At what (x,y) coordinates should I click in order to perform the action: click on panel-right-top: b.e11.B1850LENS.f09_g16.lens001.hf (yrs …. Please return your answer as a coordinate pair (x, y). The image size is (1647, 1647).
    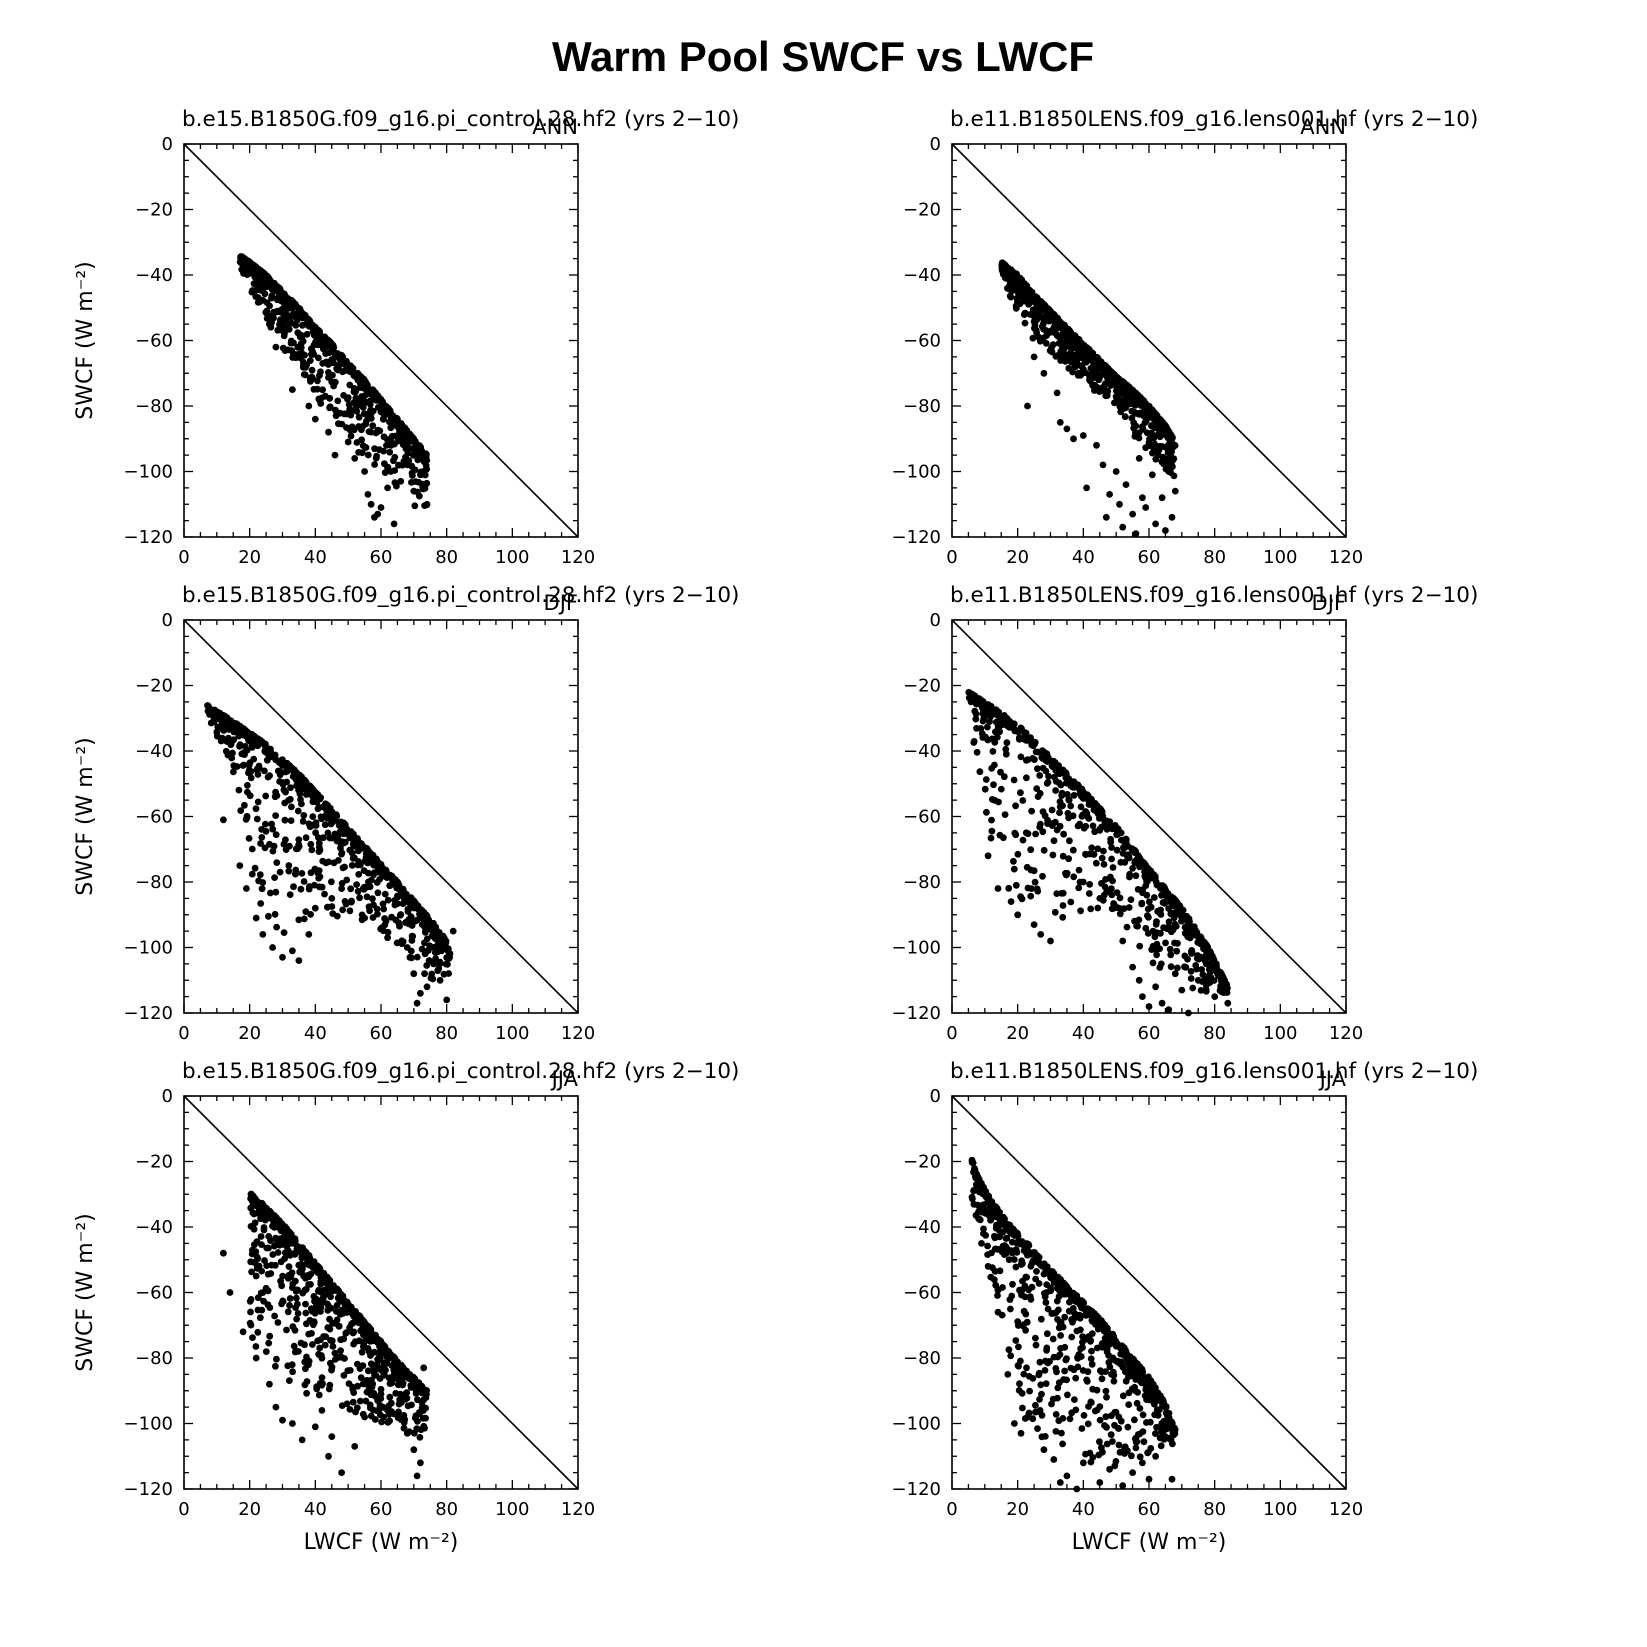
    Looking at the image, I should click on (1185, 337).